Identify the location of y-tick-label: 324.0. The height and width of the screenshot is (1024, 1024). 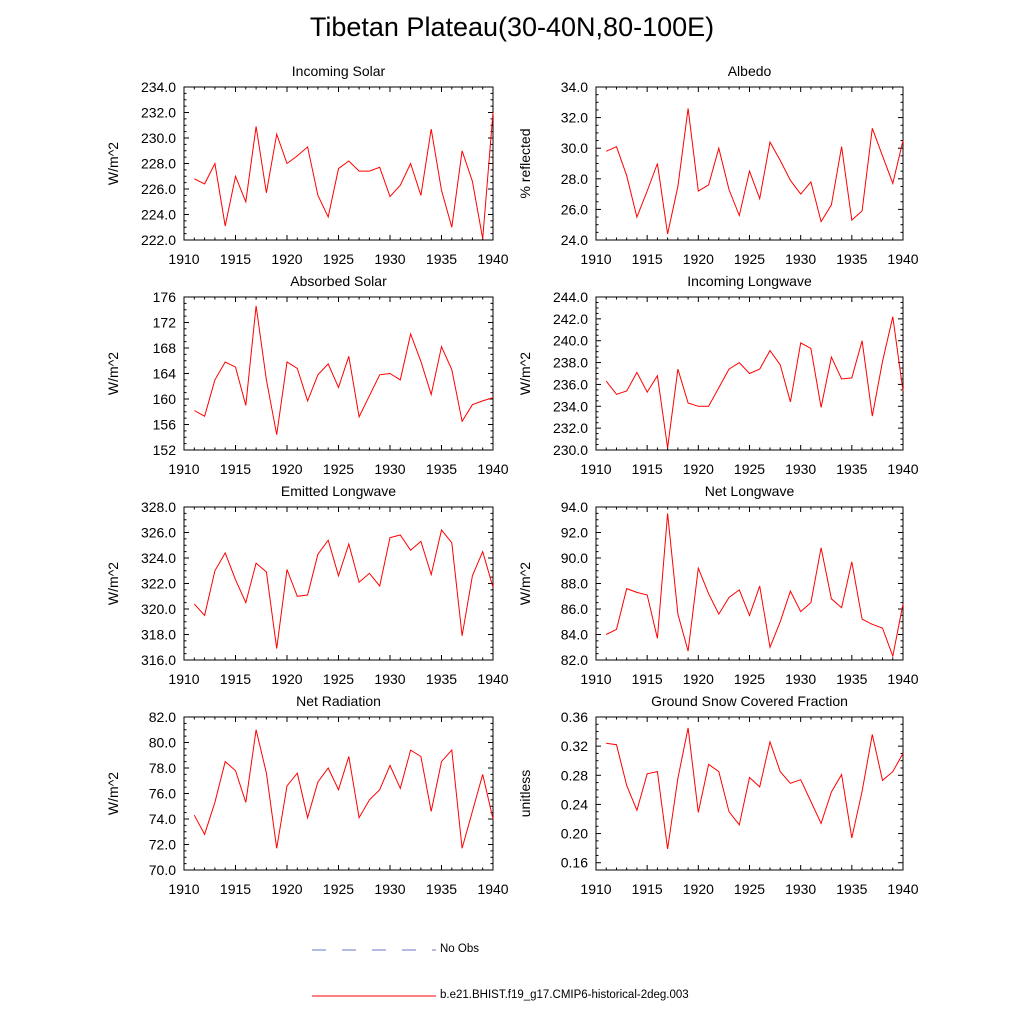
(158, 558).